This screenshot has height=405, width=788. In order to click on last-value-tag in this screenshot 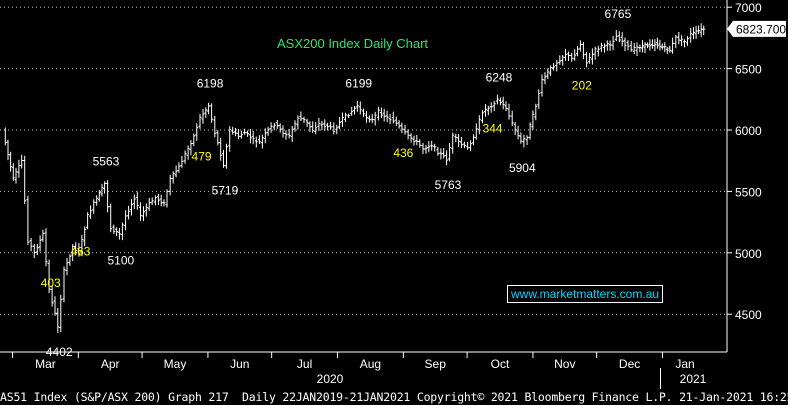, I will do `click(756, 28)`.